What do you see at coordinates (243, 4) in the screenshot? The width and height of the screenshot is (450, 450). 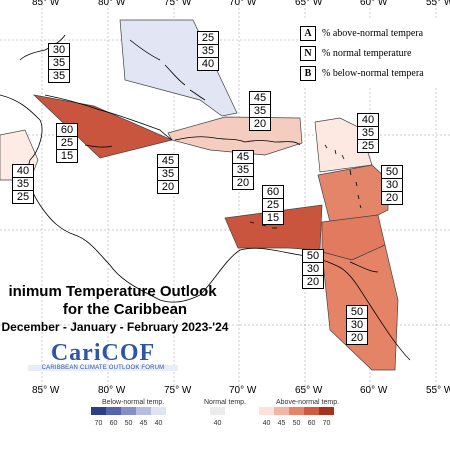 I see `lon-label-top: 70° W` at bounding box center [243, 4].